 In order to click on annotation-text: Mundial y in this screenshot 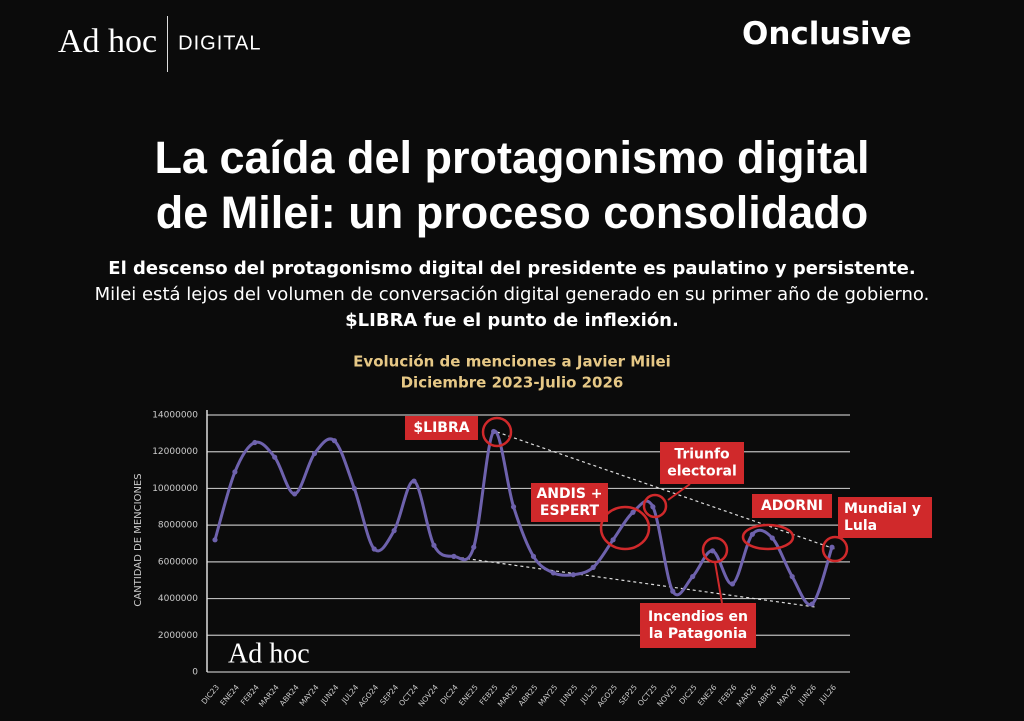, I will do `click(882, 509)`.